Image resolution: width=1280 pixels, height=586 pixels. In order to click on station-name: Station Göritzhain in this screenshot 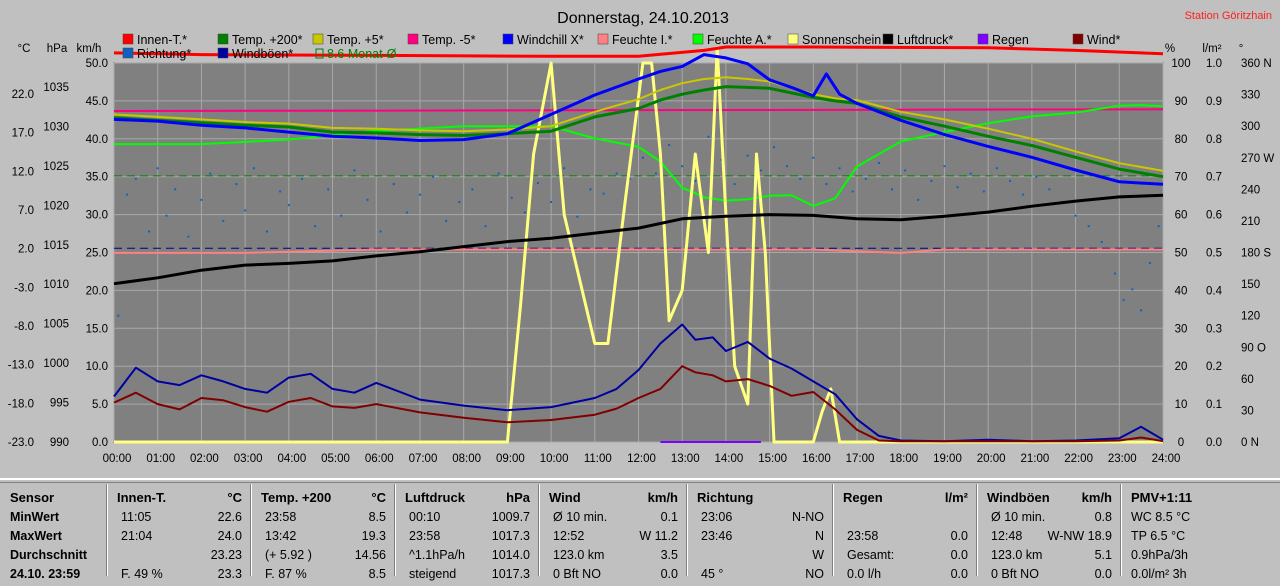, I will do `click(1228, 16)`.